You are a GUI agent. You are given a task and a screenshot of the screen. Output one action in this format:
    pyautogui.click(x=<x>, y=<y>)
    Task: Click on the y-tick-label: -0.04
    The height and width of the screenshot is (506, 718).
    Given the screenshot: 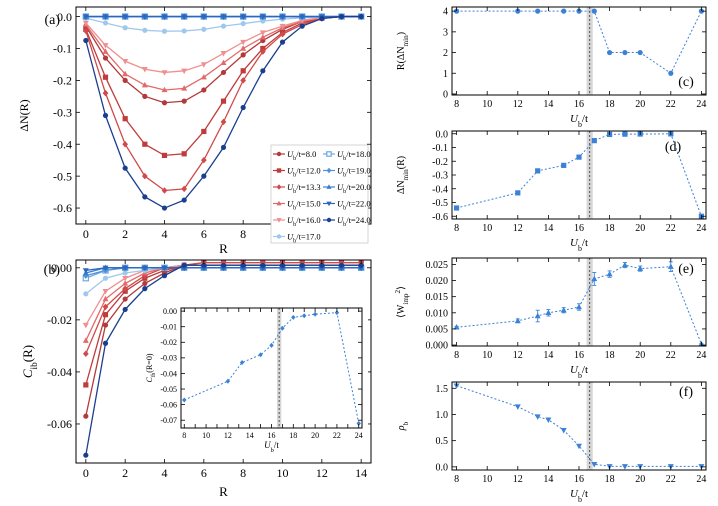 What is the action you would take?
    pyautogui.click(x=168, y=373)
    